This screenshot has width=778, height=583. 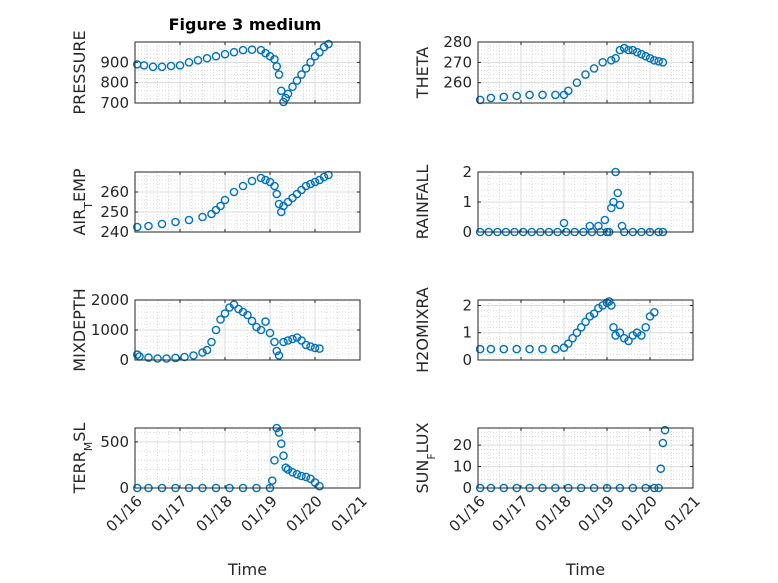 I want to click on y-tick-label: 20, so click(x=462, y=445).